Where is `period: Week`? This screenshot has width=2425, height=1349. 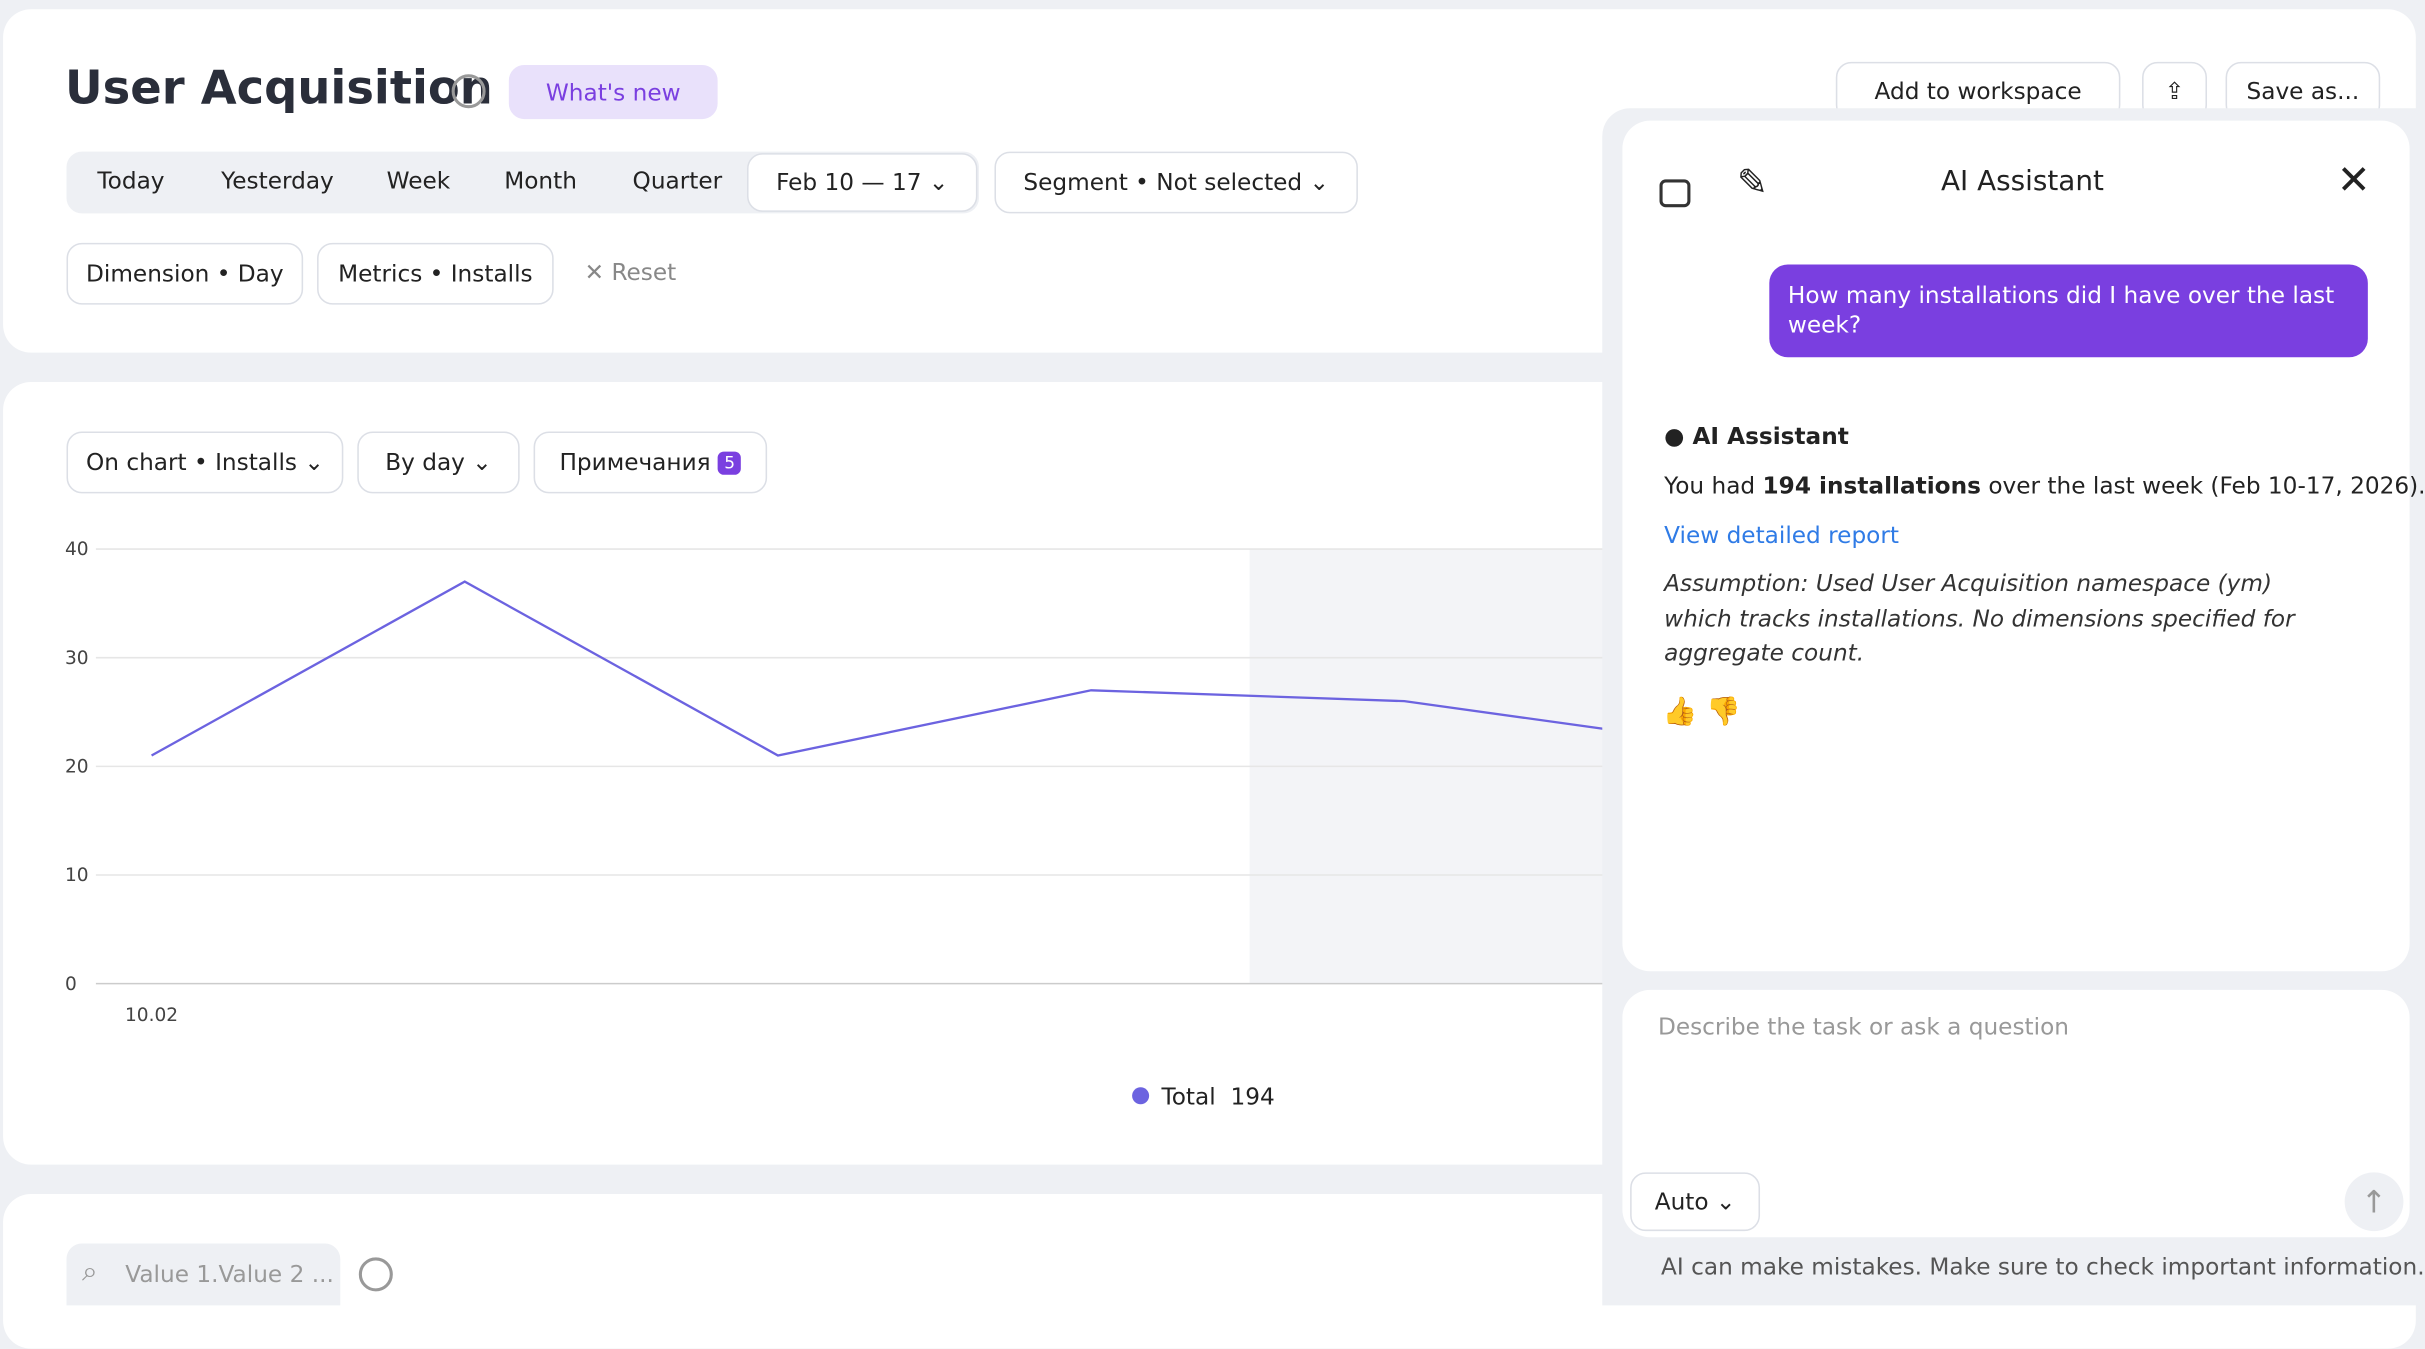 period: Week is located at coordinates (418, 181).